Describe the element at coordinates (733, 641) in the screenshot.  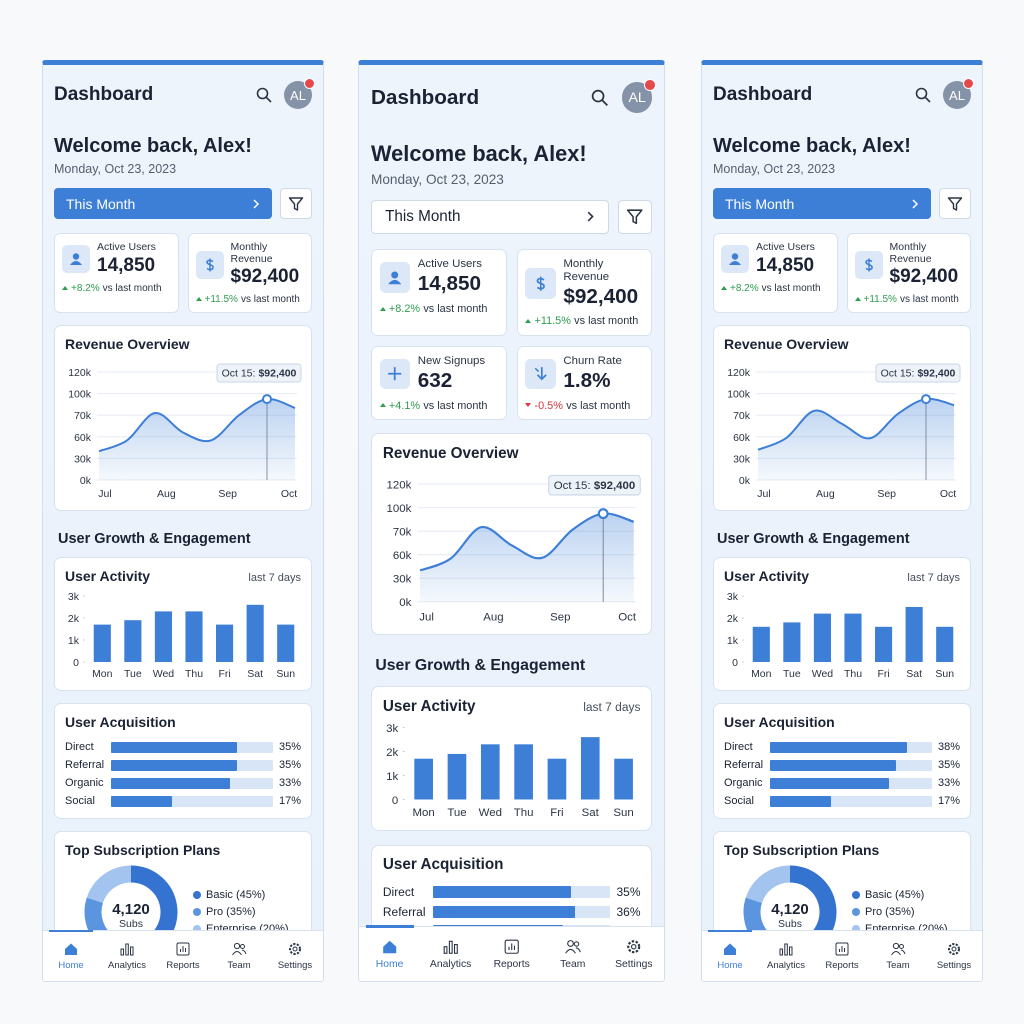
I see `y-tick-label: 1k` at that location.